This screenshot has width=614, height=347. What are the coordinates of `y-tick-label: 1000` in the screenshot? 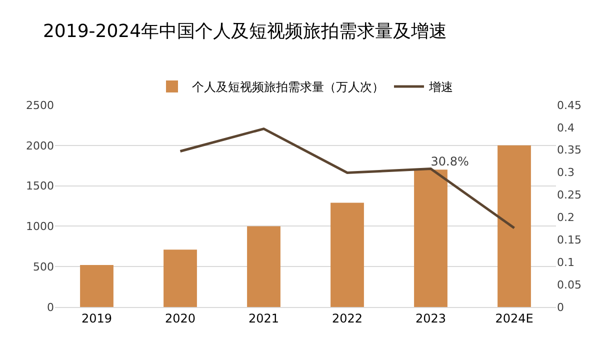 It's located at (40, 227).